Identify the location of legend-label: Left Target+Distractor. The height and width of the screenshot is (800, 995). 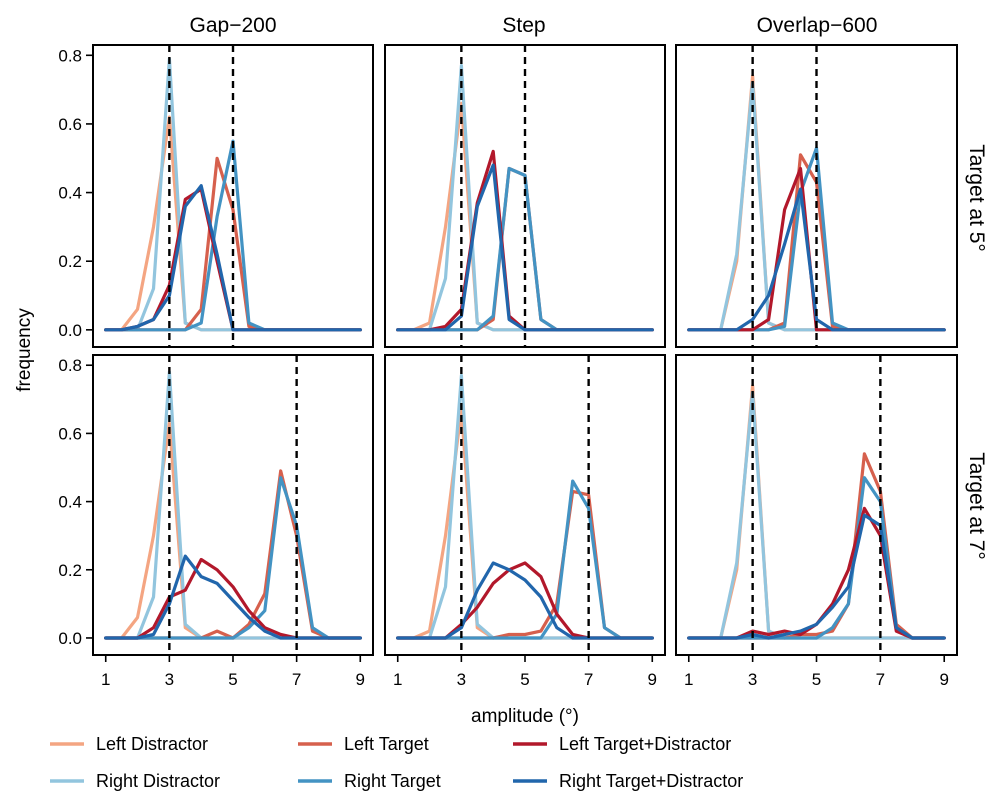
(645, 744).